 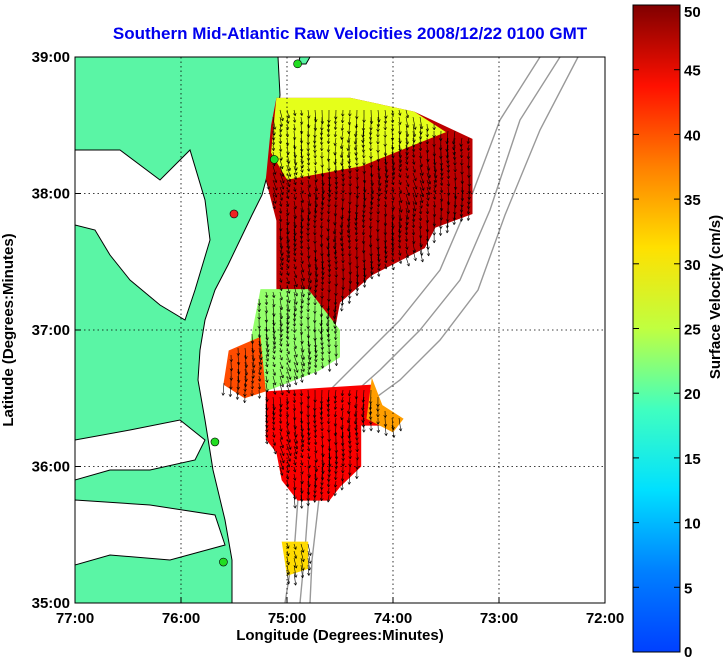 What do you see at coordinates (51, 57) in the screenshot?
I see `y-tick-label: 39:00` at bounding box center [51, 57].